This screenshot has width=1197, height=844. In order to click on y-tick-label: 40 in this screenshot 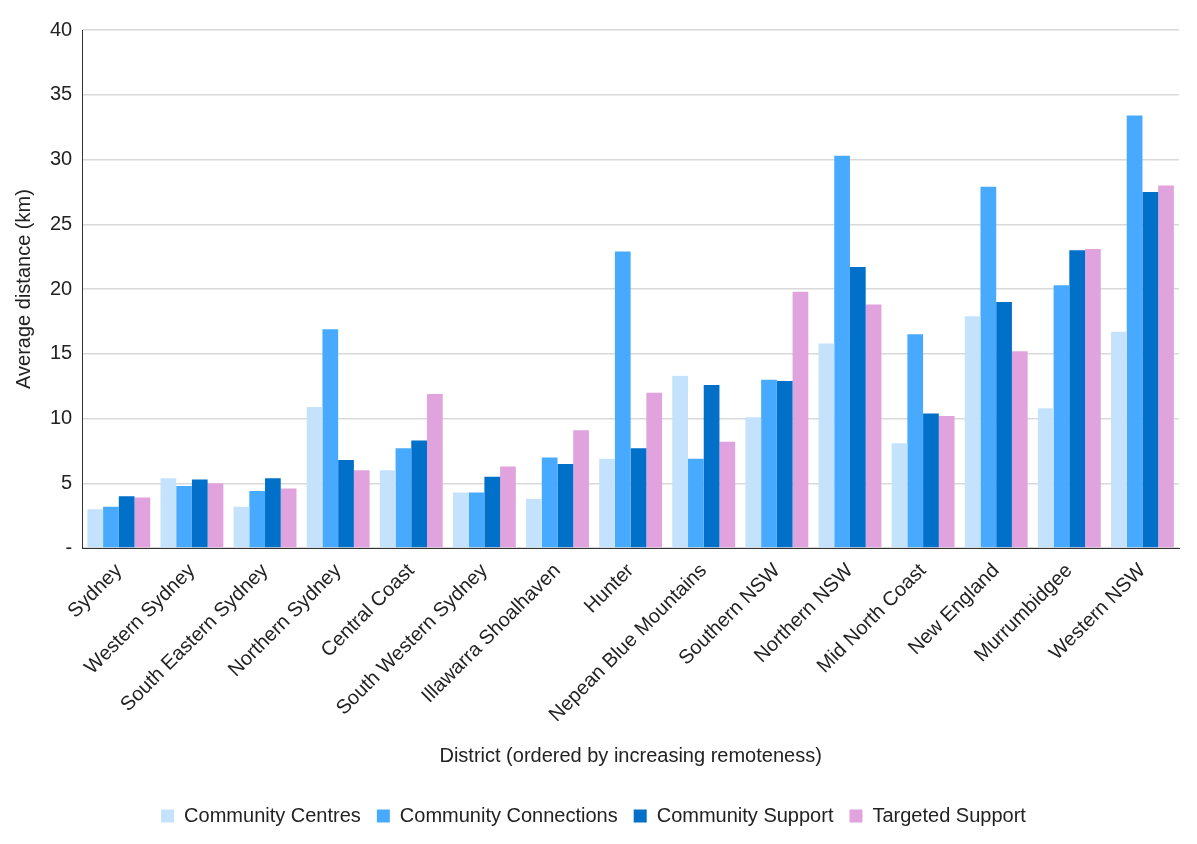, I will do `click(61, 28)`.